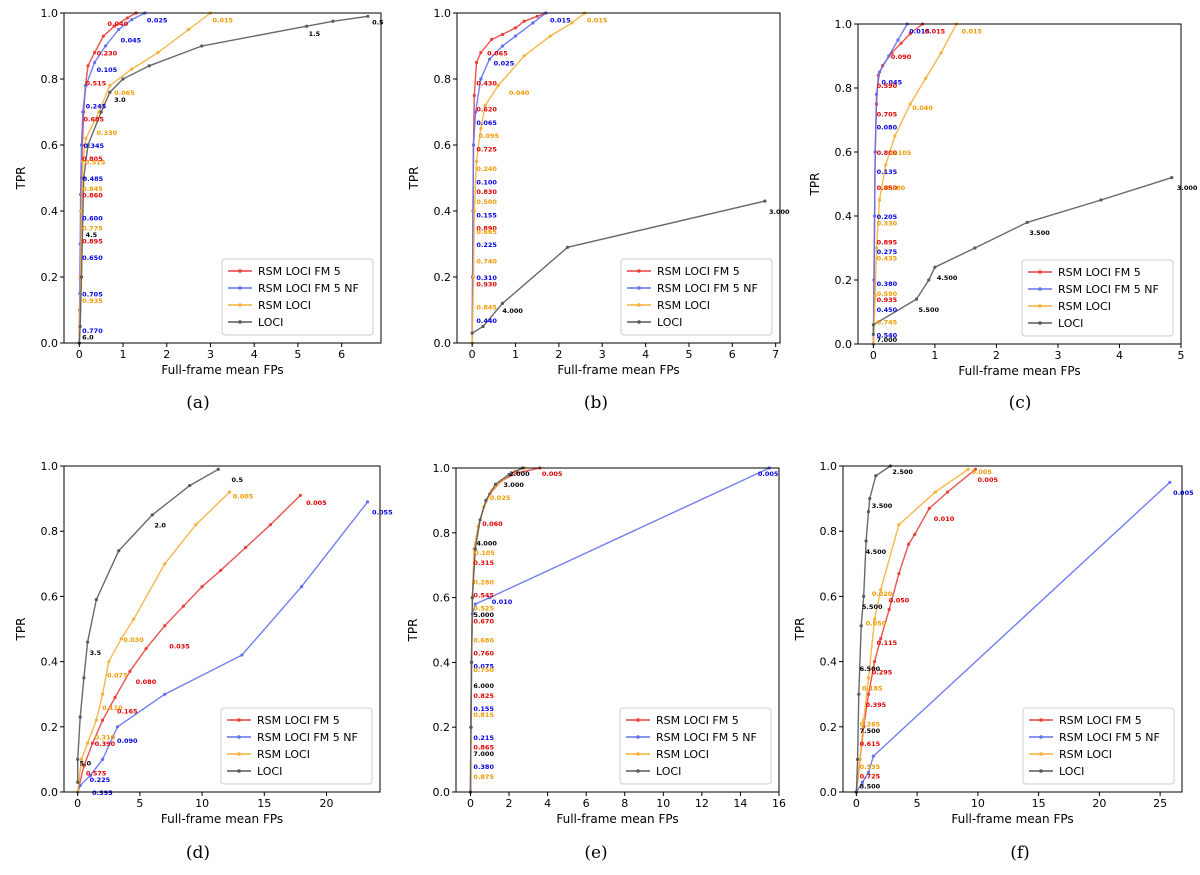  I want to click on data-label: 0.045, so click(892, 83).